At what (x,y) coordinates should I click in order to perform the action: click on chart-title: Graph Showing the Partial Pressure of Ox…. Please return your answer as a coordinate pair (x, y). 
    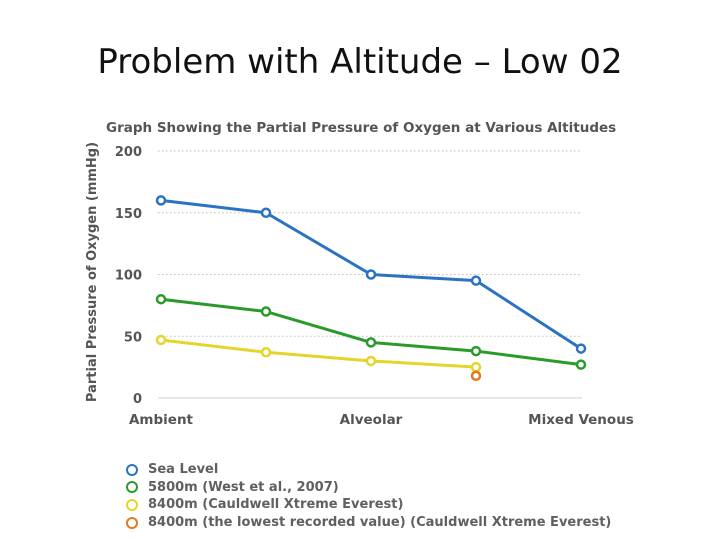
    Looking at the image, I should click on (361, 128).